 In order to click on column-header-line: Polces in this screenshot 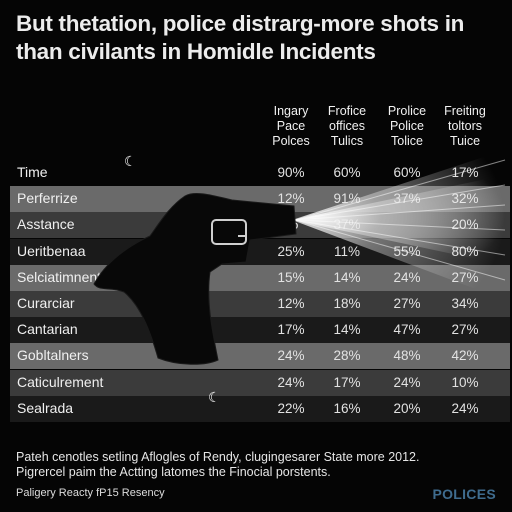, I will do `click(291, 141)`.